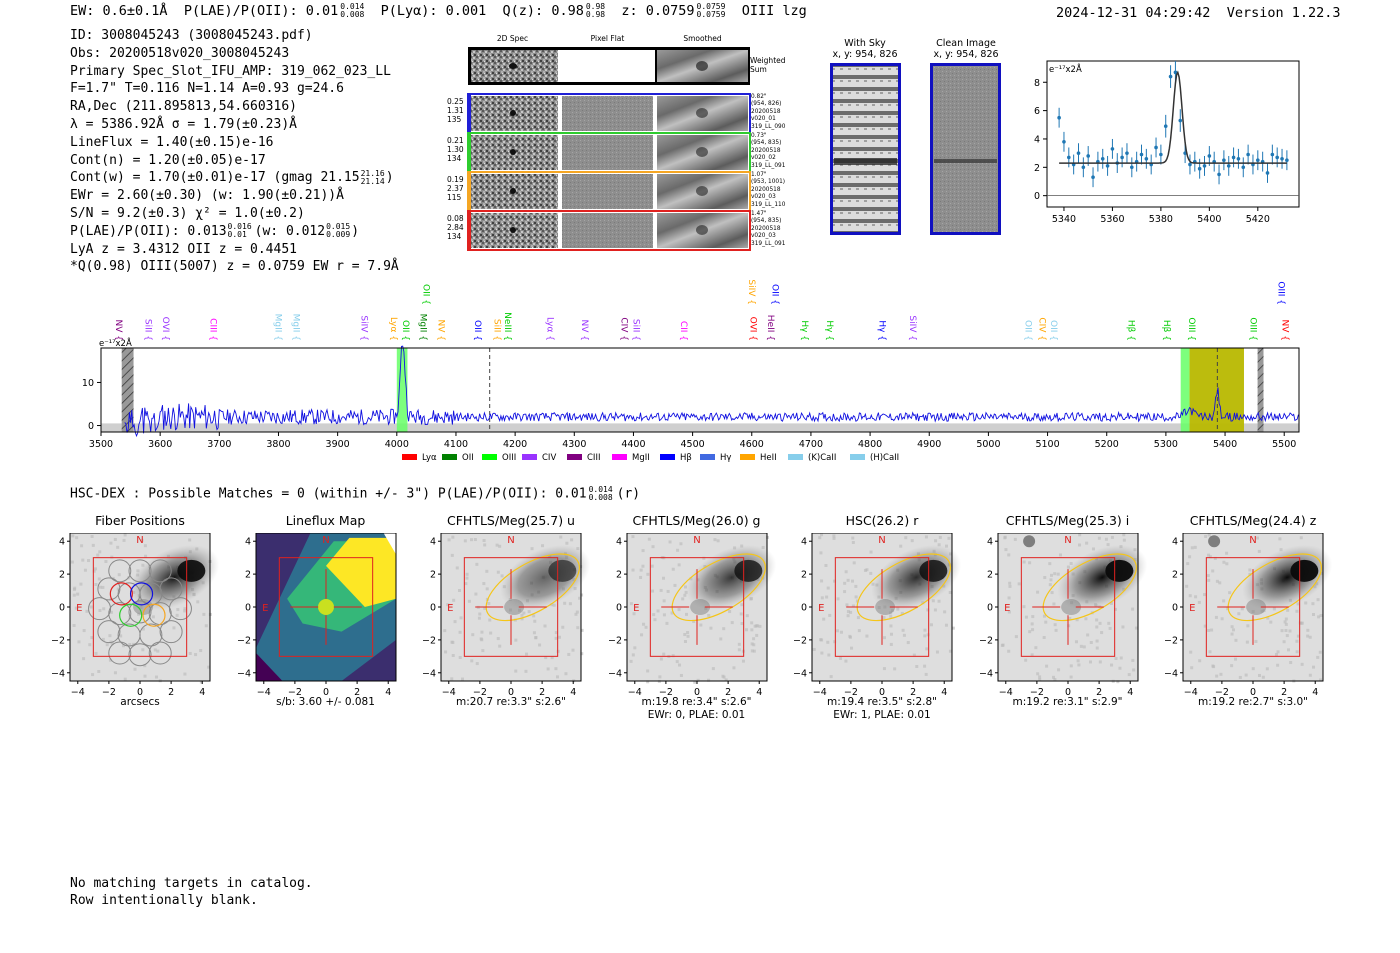 The image size is (1400, 953). I want to click on aperture-ellipse, so click(718, 587).